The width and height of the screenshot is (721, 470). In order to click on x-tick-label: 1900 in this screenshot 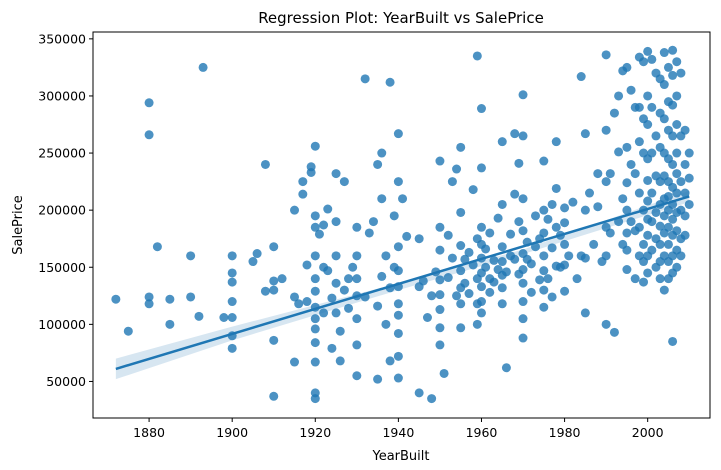, I will do `click(232, 432)`.